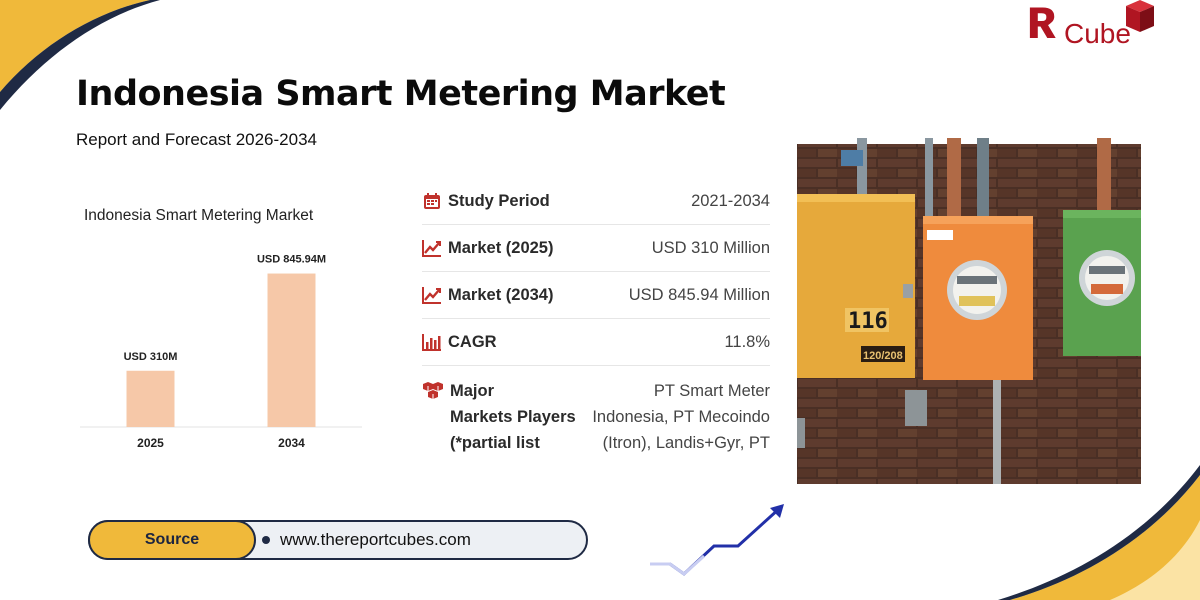  I want to click on market-2025-label: Market (2025), so click(501, 247).